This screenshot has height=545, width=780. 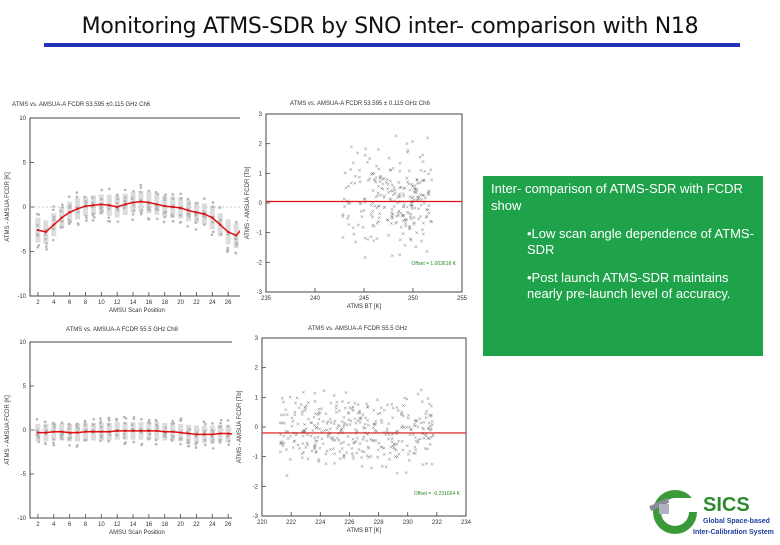 I want to click on x-tick-label: 6, so click(x=70, y=525).